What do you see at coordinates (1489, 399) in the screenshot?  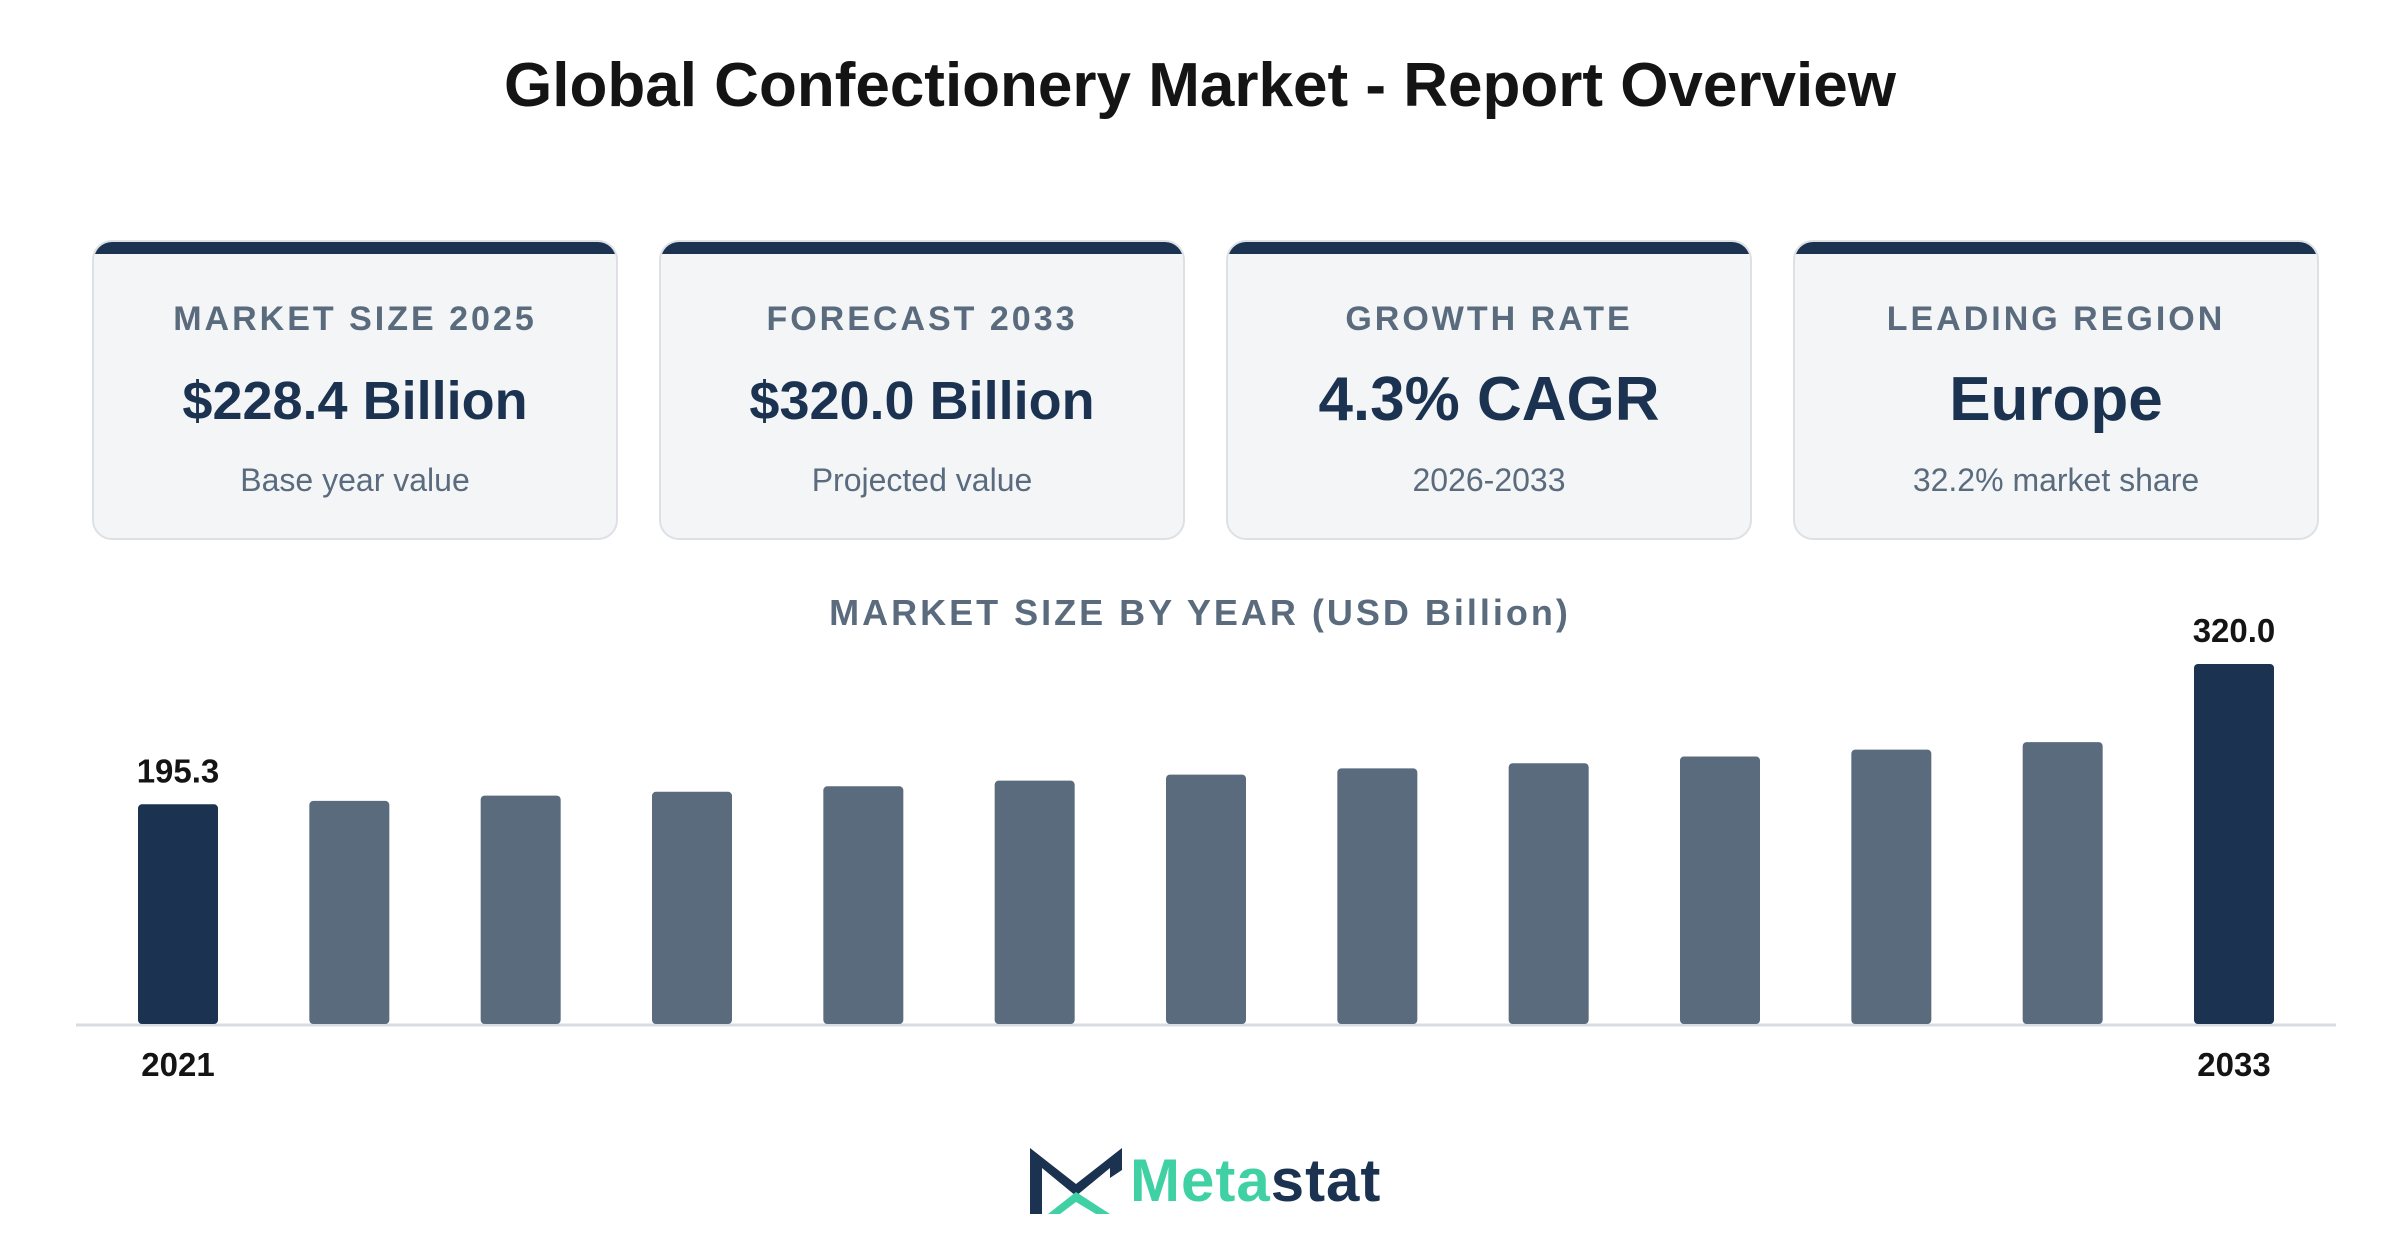 I see `card-value: 4.3% CAGR` at bounding box center [1489, 399].